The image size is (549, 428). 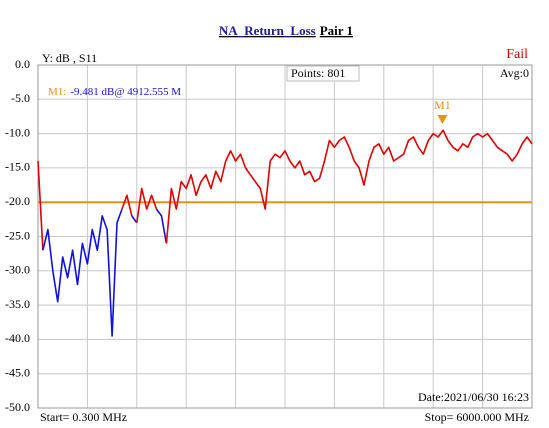 What do you see at coordinates (517, 54) in the screenshot?
I see `status: Fail` at bounding box center [517, 54].